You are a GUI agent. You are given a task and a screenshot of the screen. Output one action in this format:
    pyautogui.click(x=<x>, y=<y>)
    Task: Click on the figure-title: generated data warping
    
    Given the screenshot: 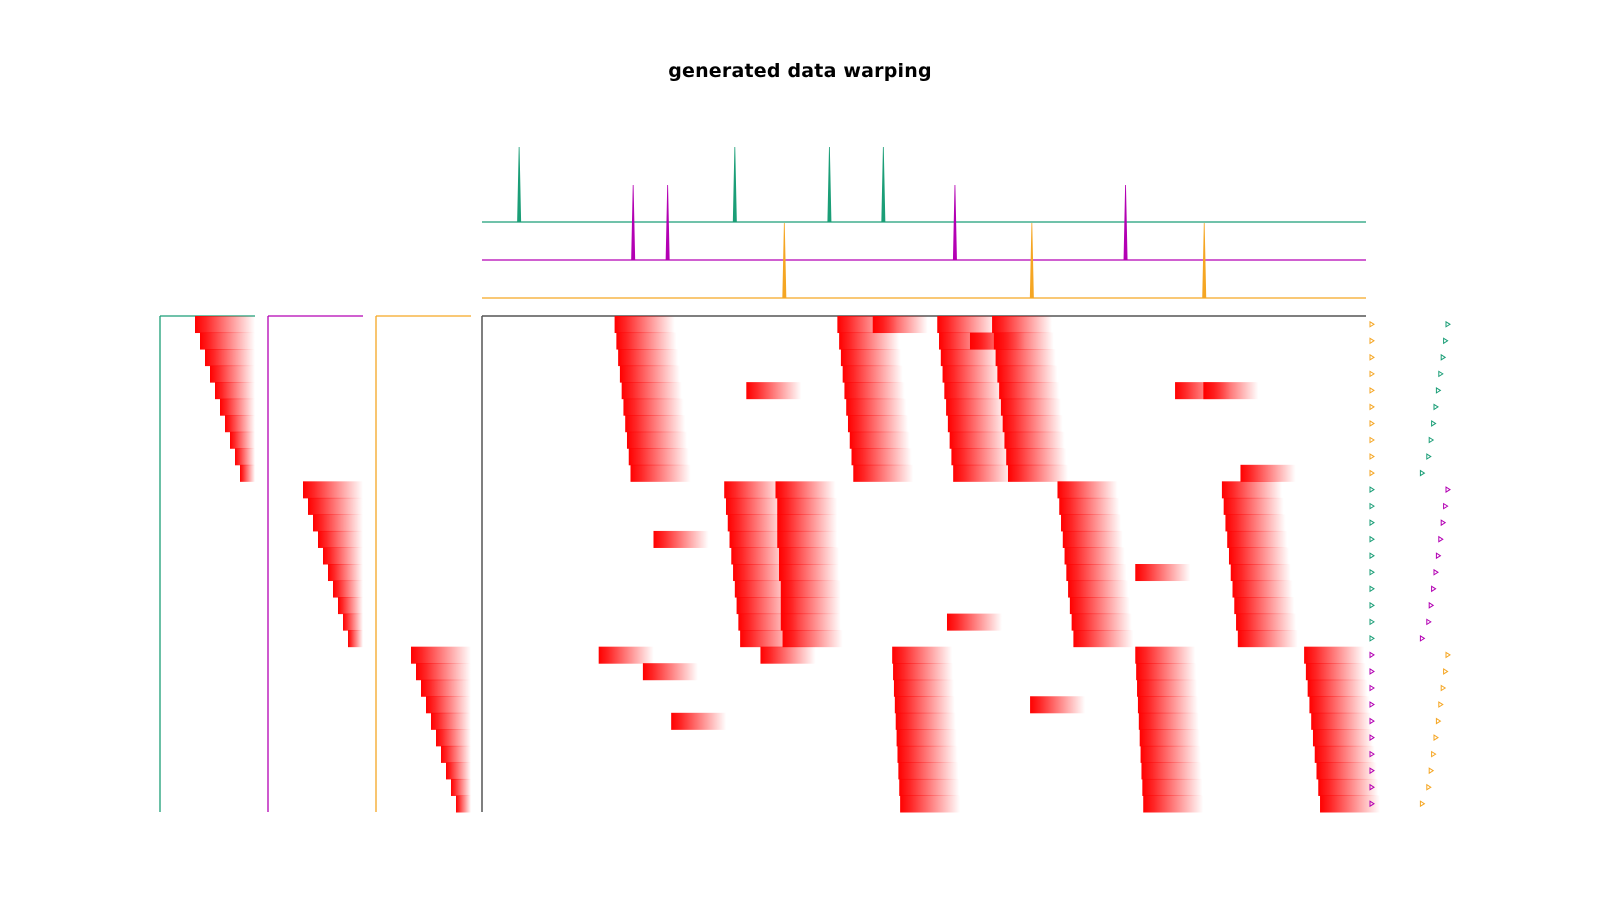 What is the action you would take?
    pyautogui.click(x=800, y=71)
    